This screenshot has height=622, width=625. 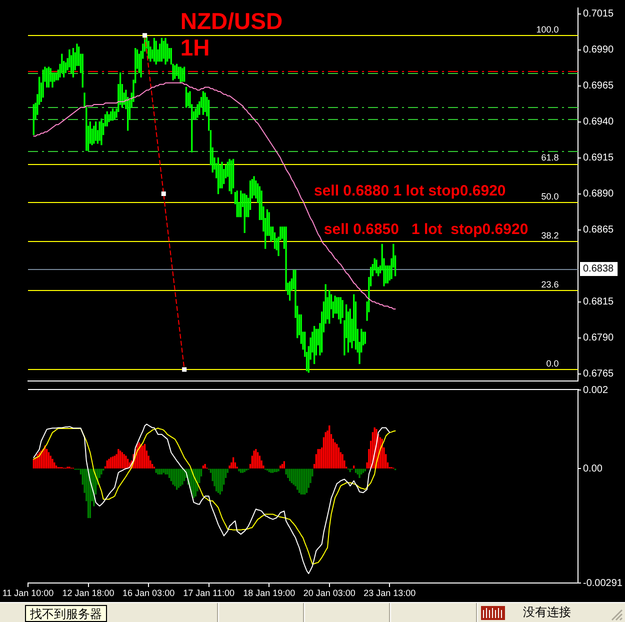 I want to click on y-tick-label: 0.6915, so click(x=598, y=158).